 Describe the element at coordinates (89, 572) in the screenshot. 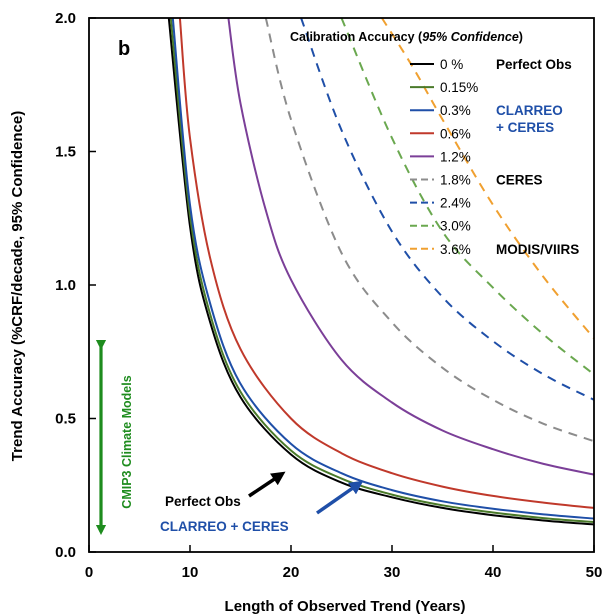

I see `x-tick-label: 0` at that location.